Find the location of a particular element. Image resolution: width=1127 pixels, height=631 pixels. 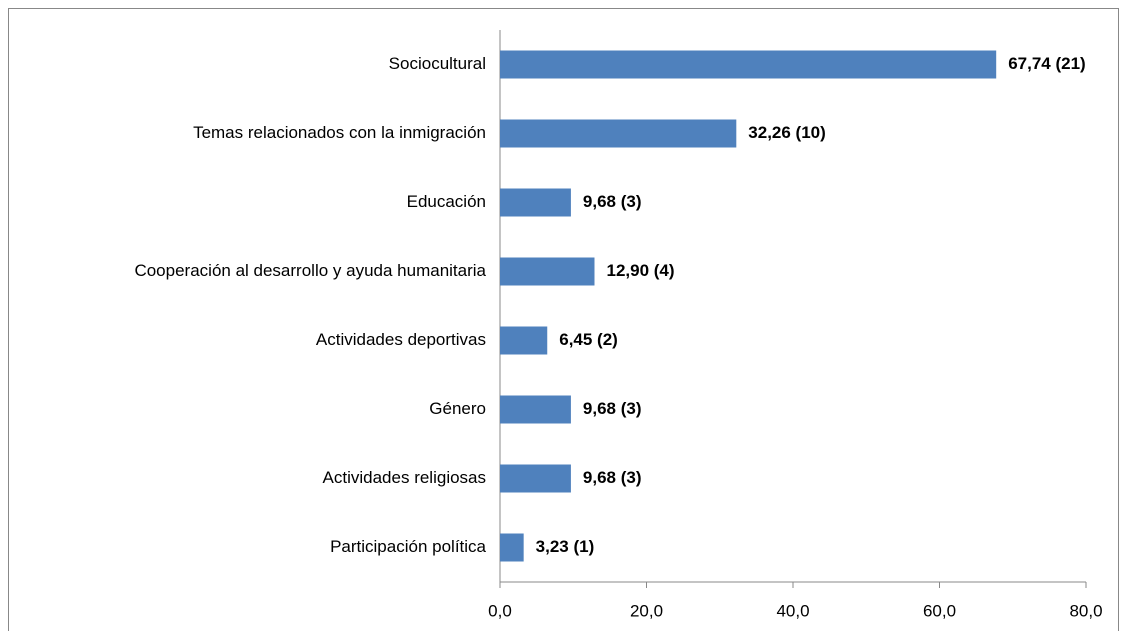

x-tick-label: 0,0 is located at coordinates (500, 610).